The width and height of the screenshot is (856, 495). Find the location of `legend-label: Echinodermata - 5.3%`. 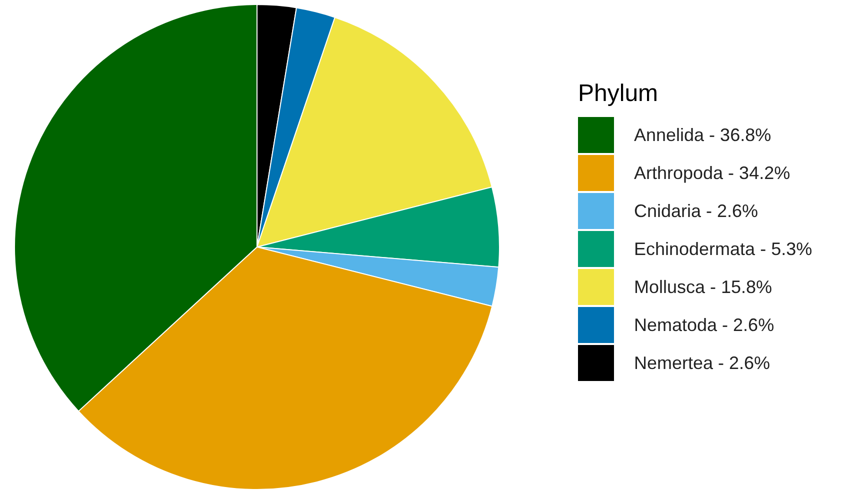

legend-label: Echinodermata - 5.3% is located at coordinates (723, 249).